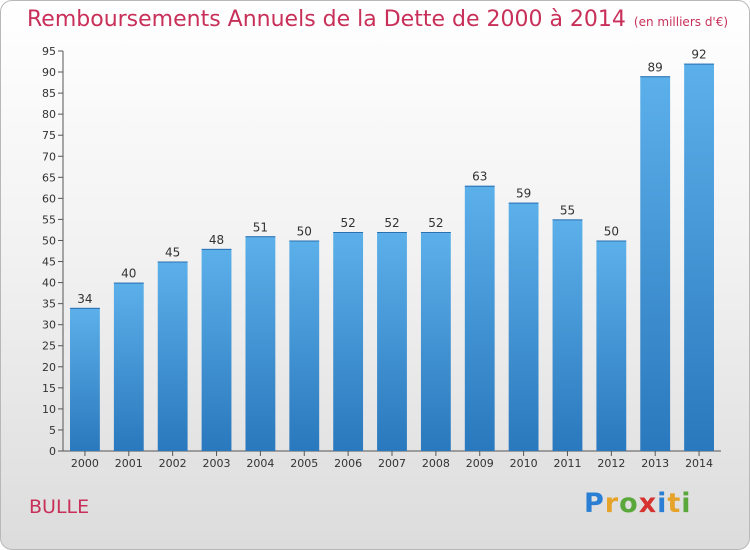 The height and width of the screenshot is (550, 750). What do you see at coordinates (173, 463) in the screenshot?
I see `x-tick-label: 2002` at bounding box center [173, 463].